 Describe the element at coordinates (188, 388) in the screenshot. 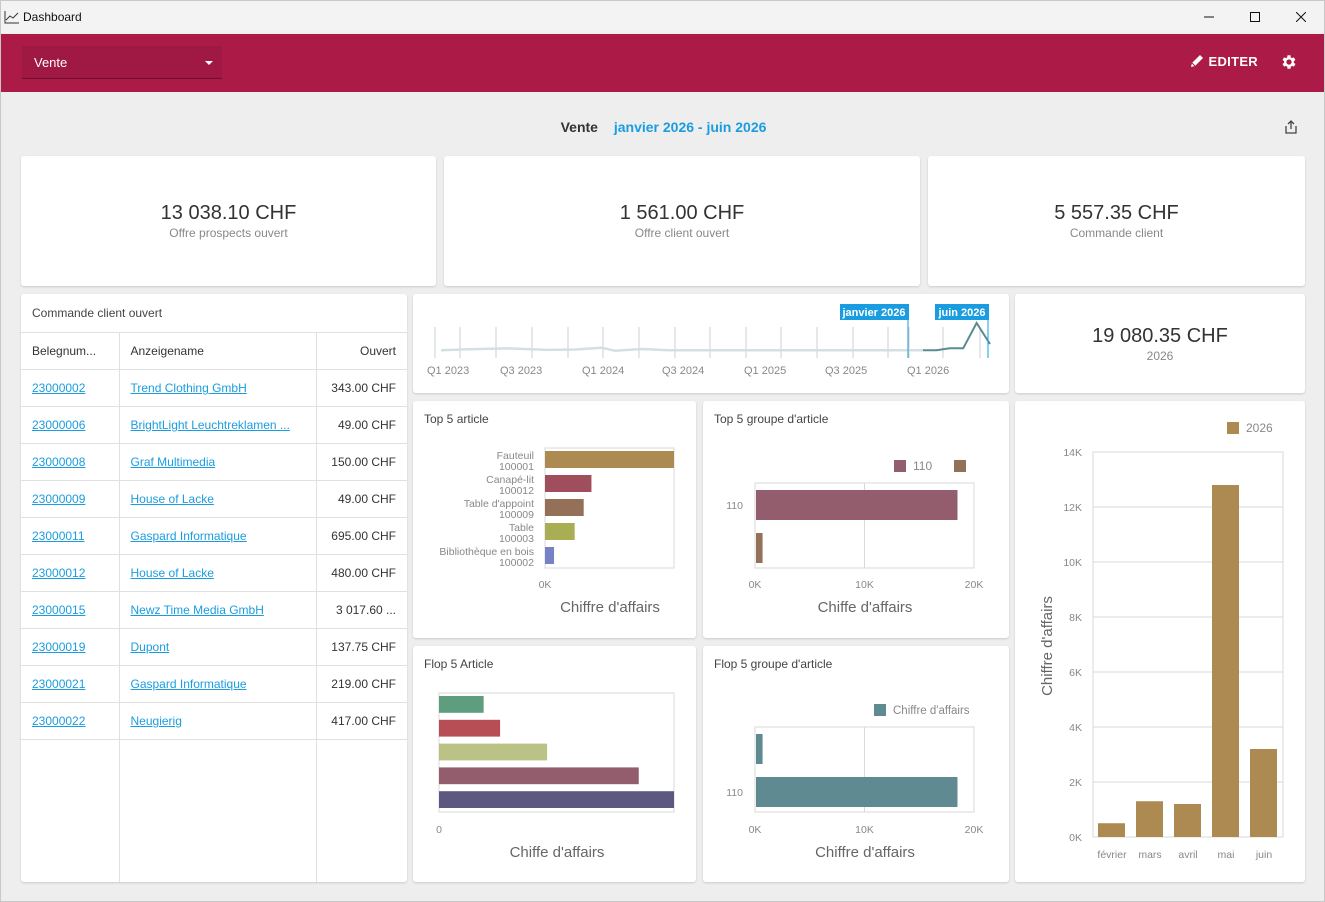

I see `customer-name-link: Trend Clothing GmbH` at that location.